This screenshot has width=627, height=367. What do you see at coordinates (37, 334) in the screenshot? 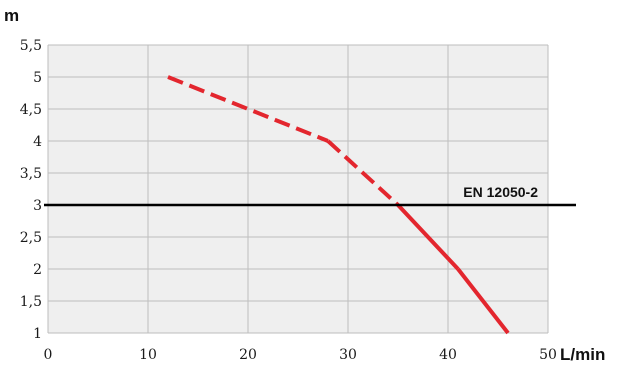
I see `y-tick-label: 1` at bounding box center [37, 334].